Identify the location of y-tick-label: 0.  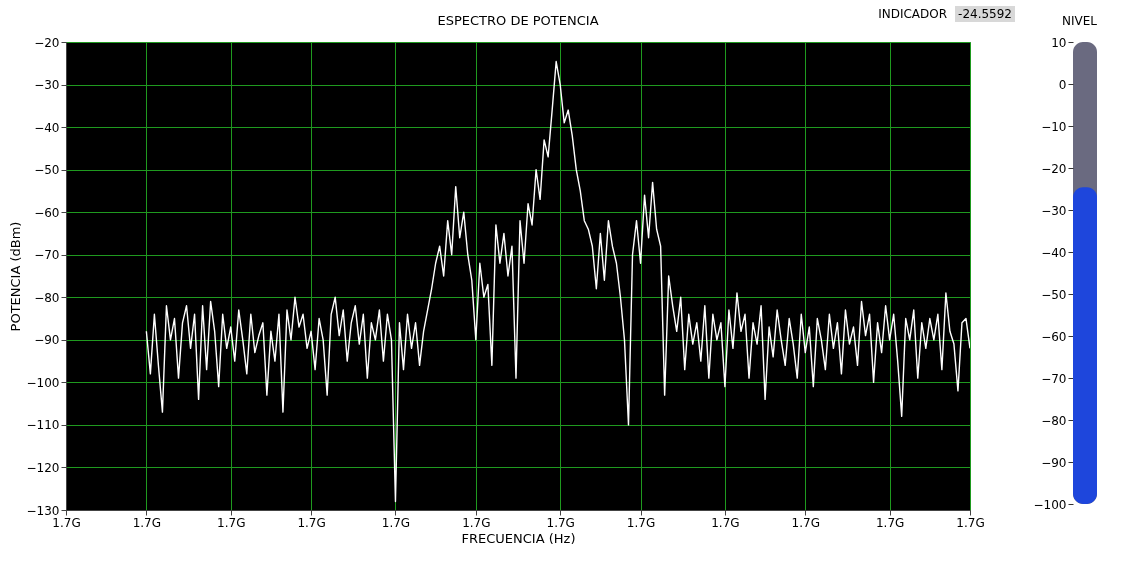
(1062, 84).